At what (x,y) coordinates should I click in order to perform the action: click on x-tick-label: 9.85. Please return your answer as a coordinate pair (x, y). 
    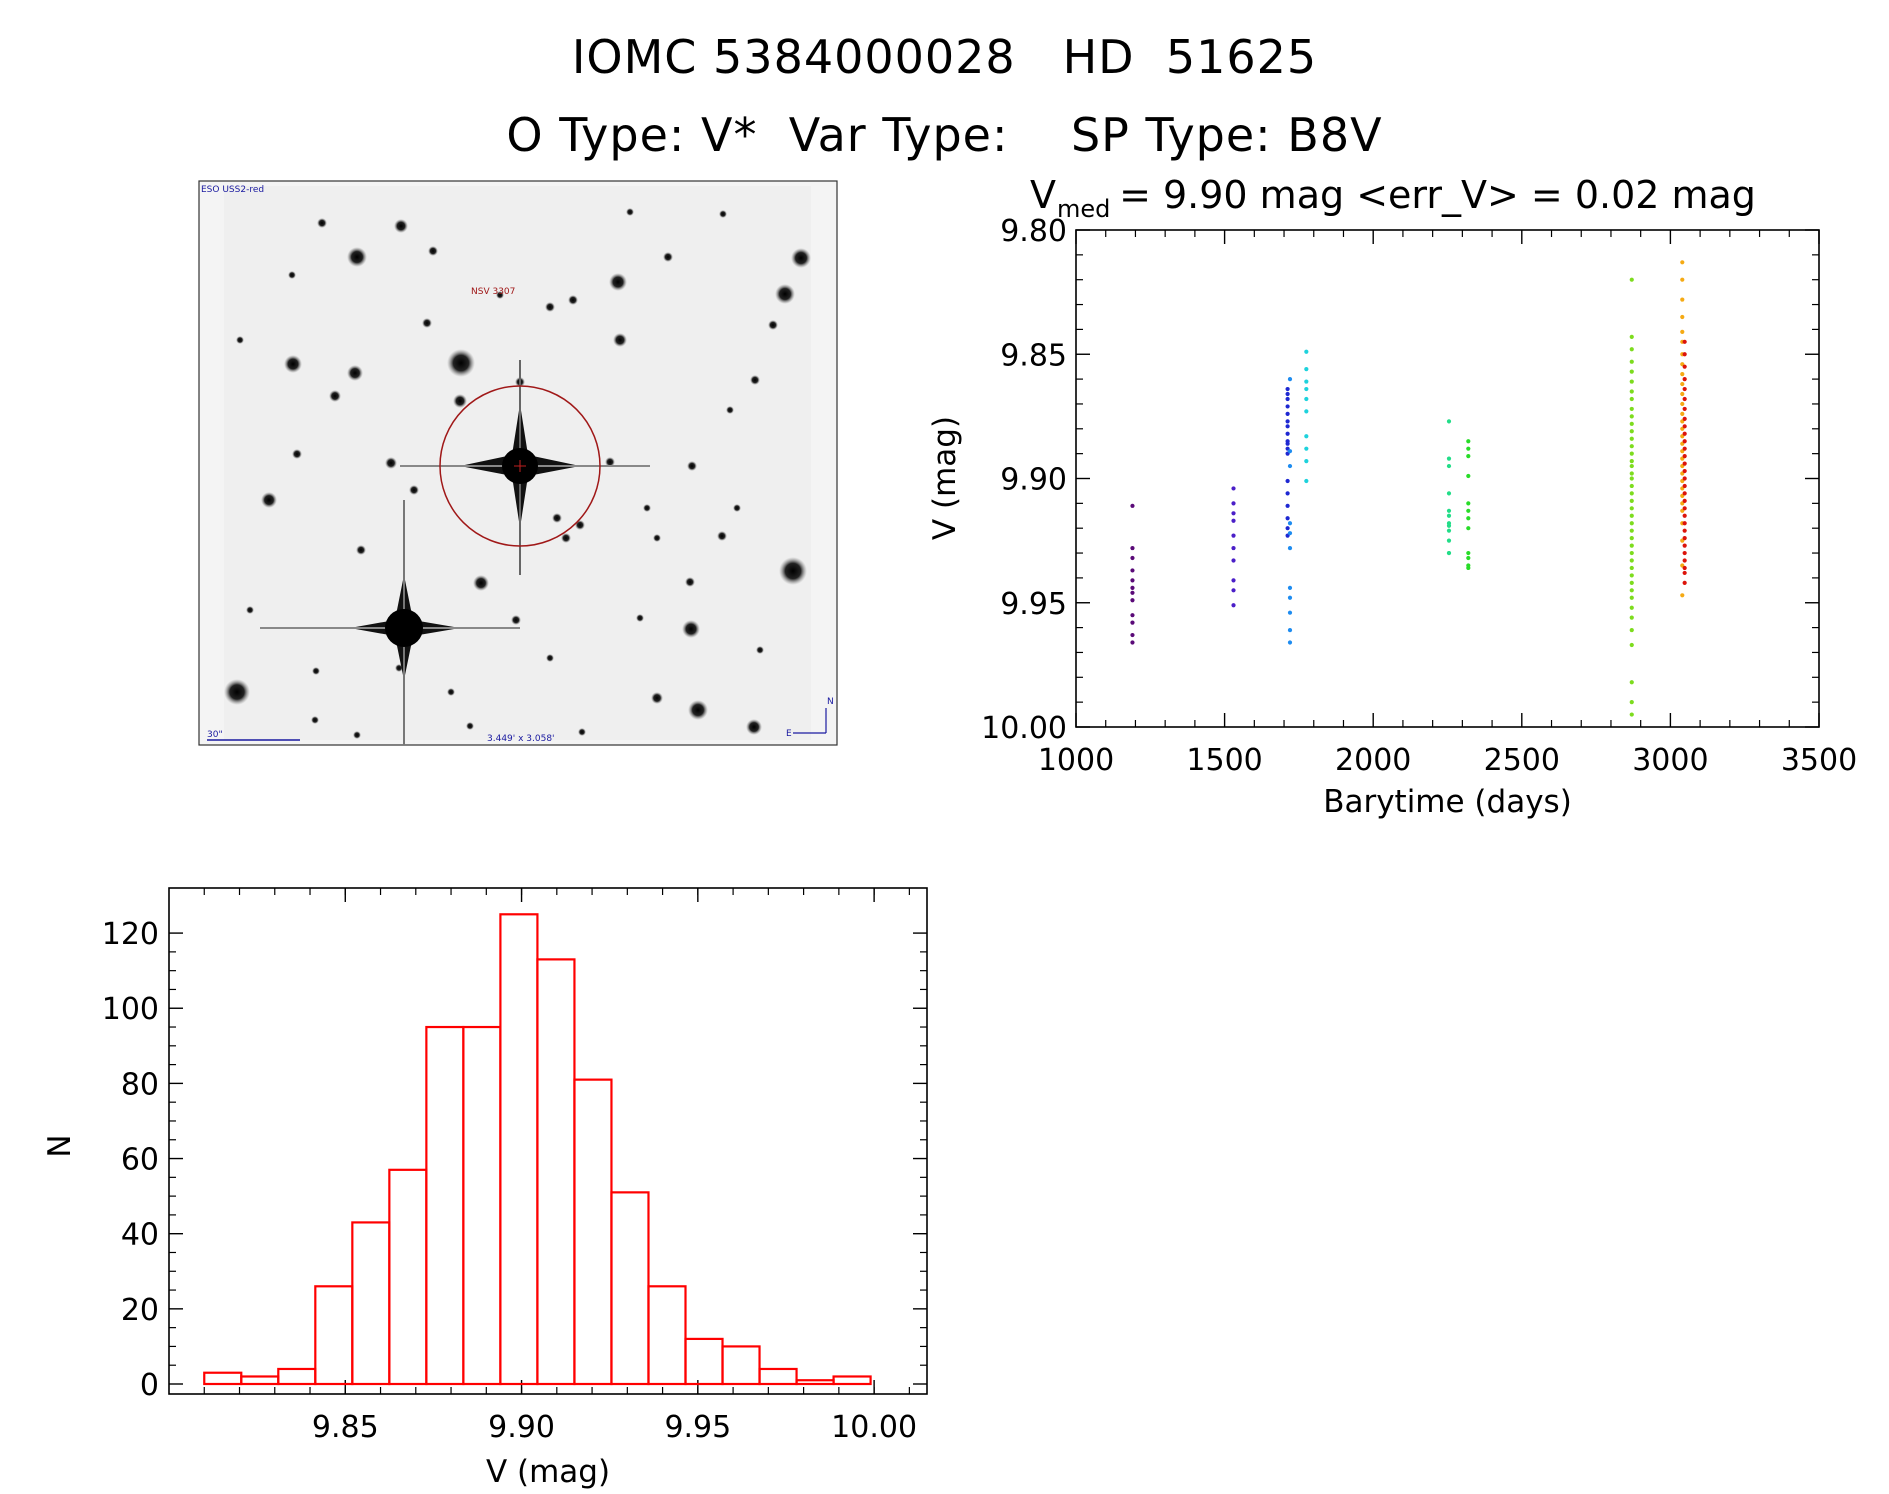
    Looking at the image, I should click on (345, 1427).